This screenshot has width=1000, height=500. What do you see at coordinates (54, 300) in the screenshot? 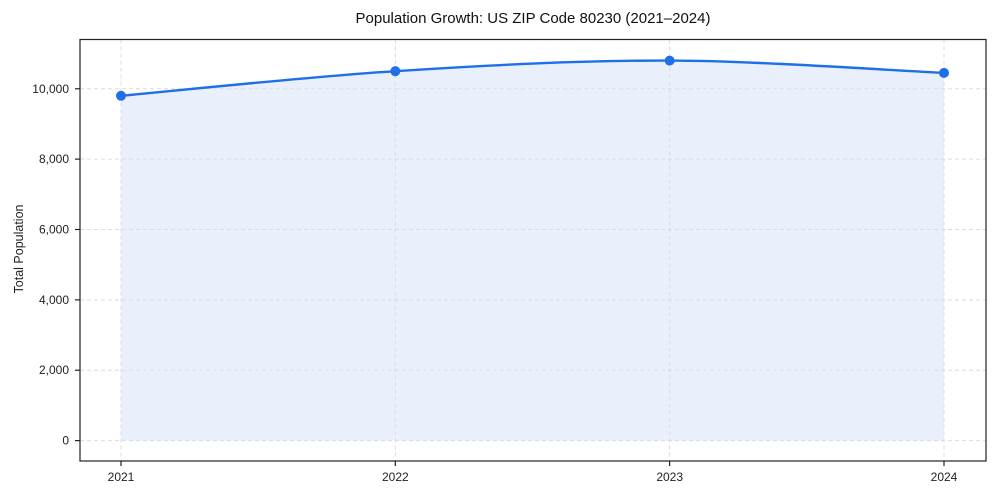
I see `y-tick-label: 4,000` at bounding box center [54, 300].